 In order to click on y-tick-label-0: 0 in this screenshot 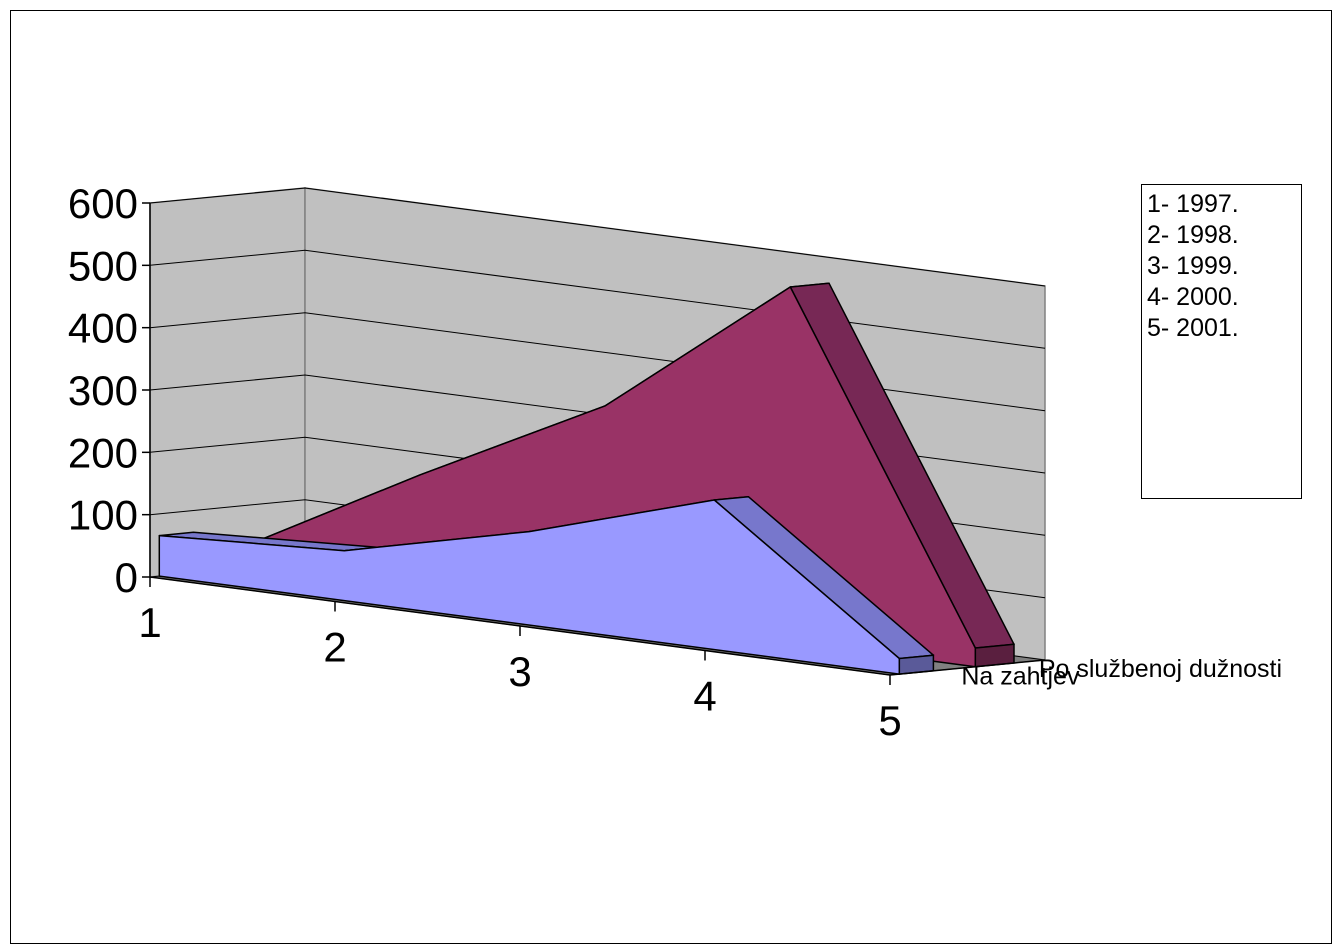, I will do `click(126, 577)`.